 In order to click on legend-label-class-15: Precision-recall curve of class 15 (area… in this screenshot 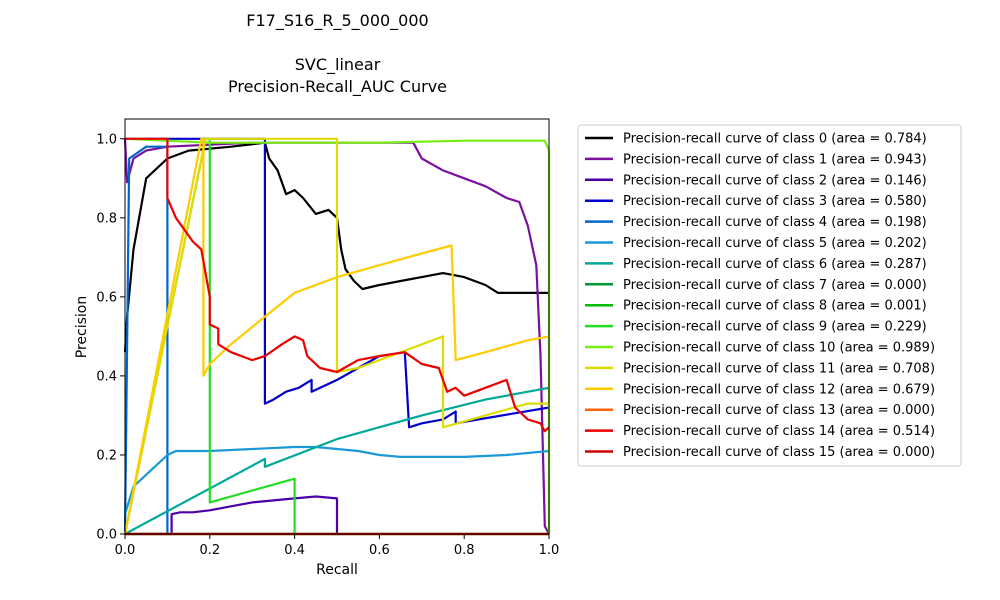, I will do `click(779, 452)`.